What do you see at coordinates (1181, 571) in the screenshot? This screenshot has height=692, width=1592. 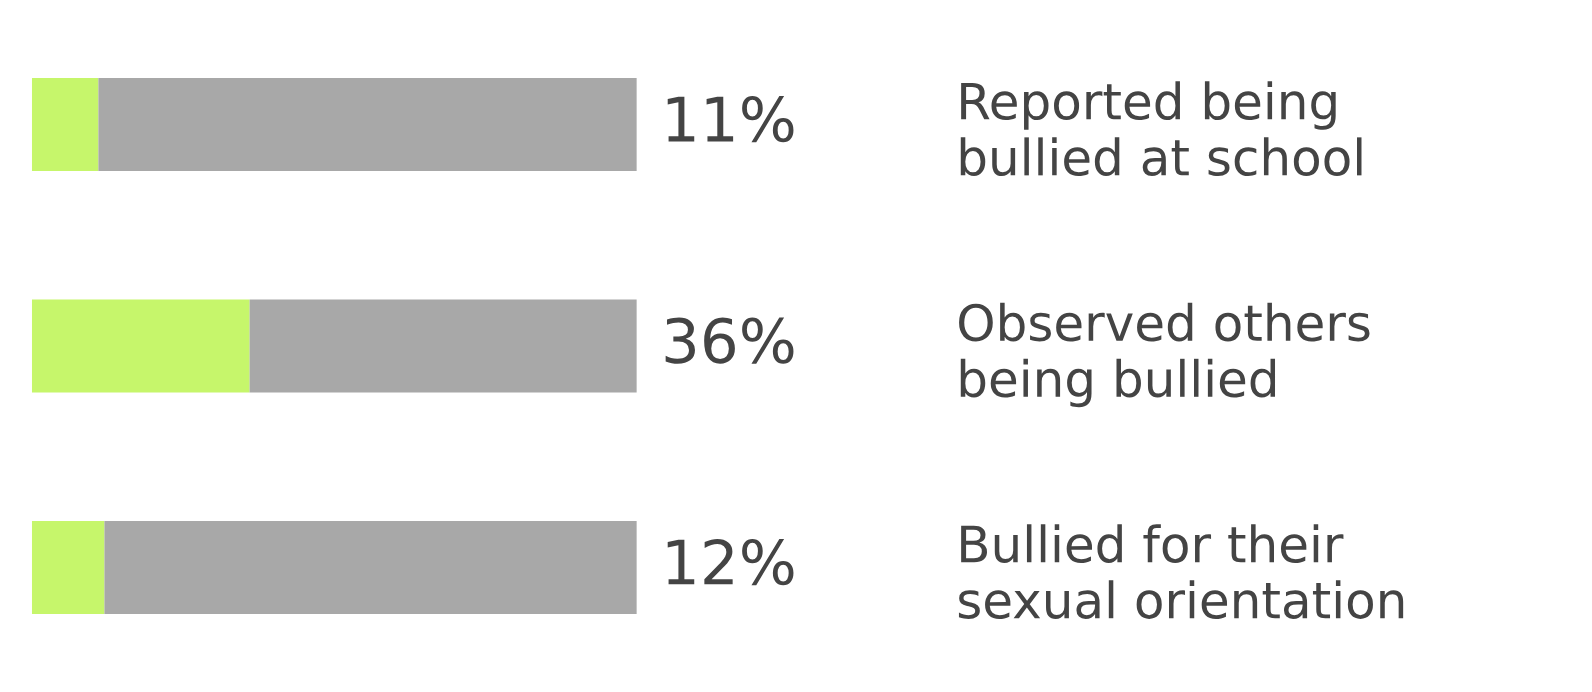 I see `y-tick-label: Bullied for their sexual orientation` at bounding box center [1181, 571].